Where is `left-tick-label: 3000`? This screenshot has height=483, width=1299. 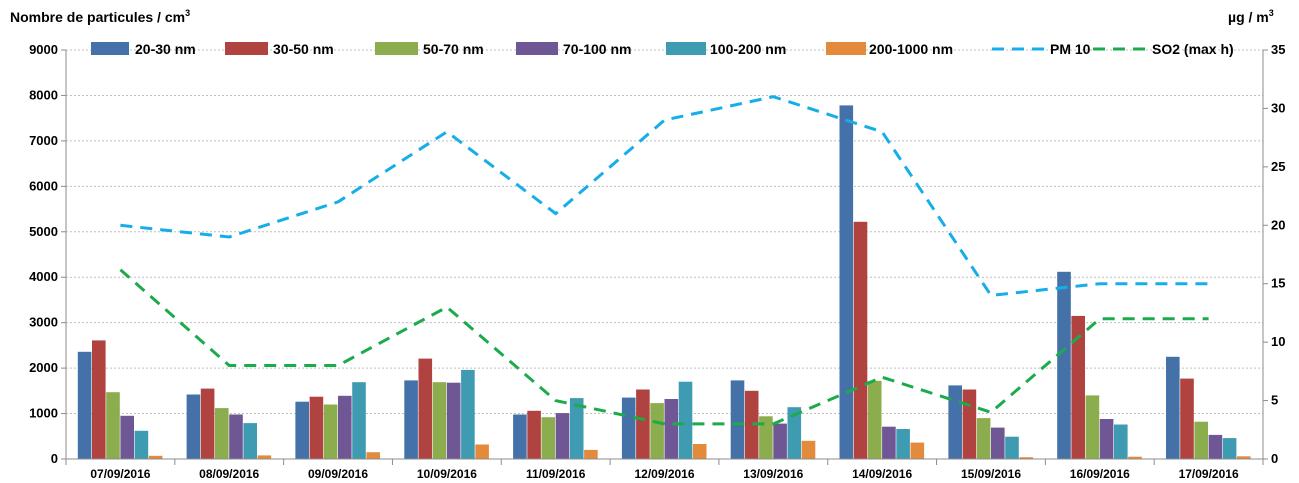 left-tick-label: 3000 is located at coordinates (43, 322).